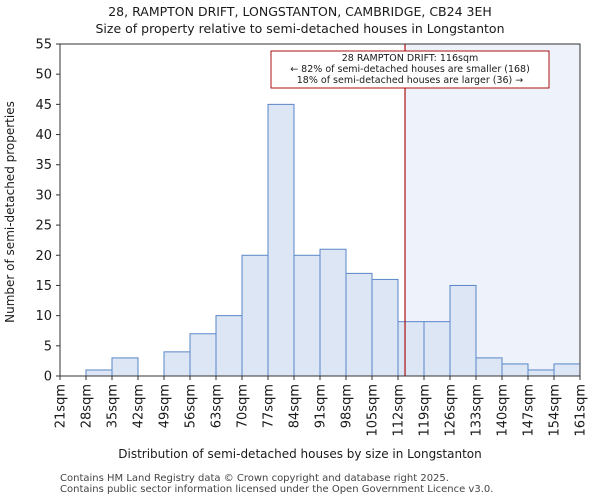 The width and height of the screenshot is (600, 500). Describe the element at coordinates (243, 406) in the screenshot. I see `x-tick-label: 70sqm` at that location.